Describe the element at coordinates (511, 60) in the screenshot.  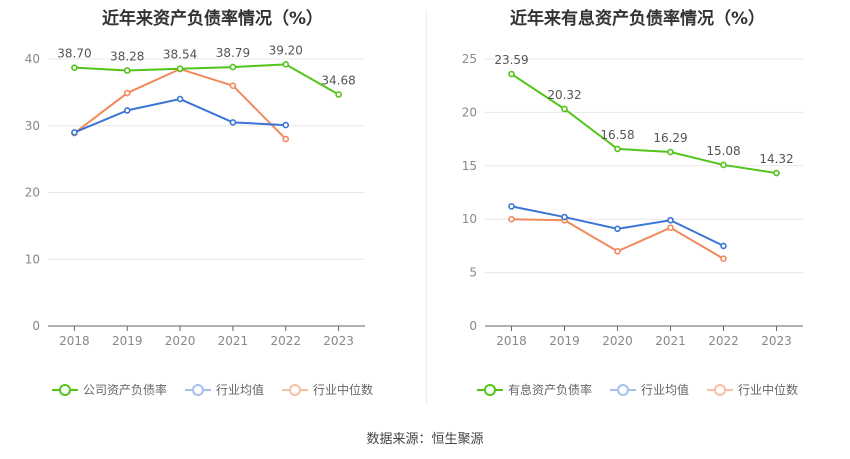
I see `data-label: 23.59` at that location.